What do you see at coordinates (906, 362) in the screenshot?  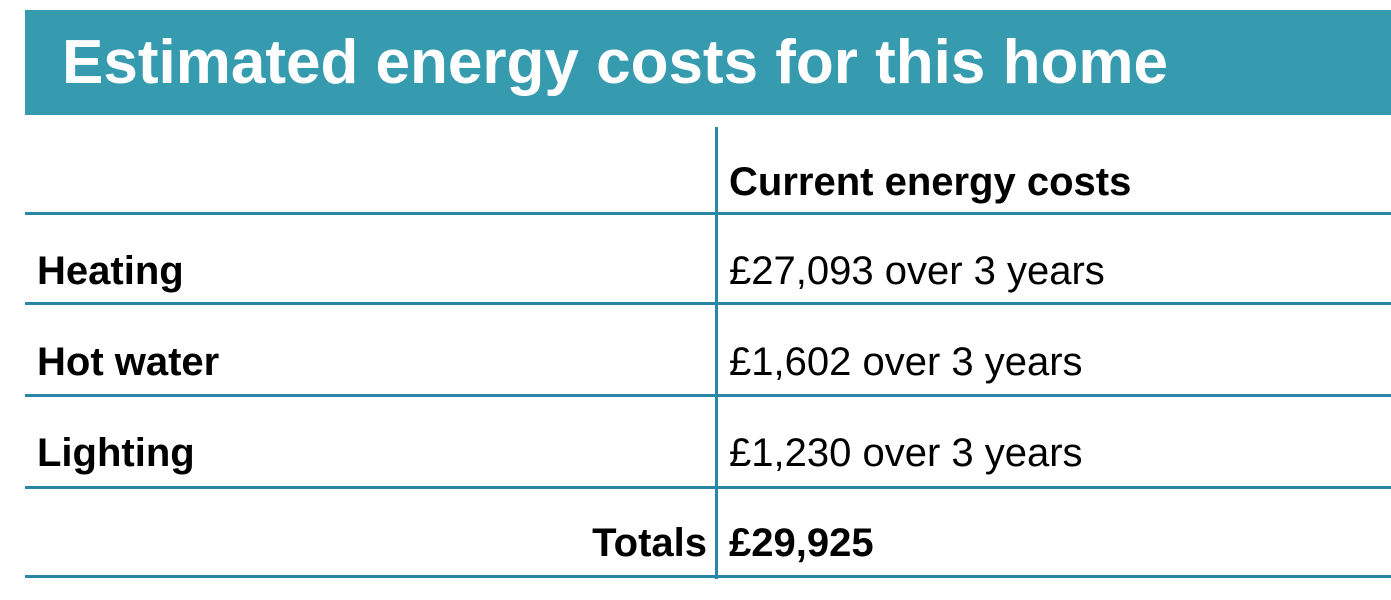 I see `row-value: £1,602 over 3 years` at bounding box center [906, 362].